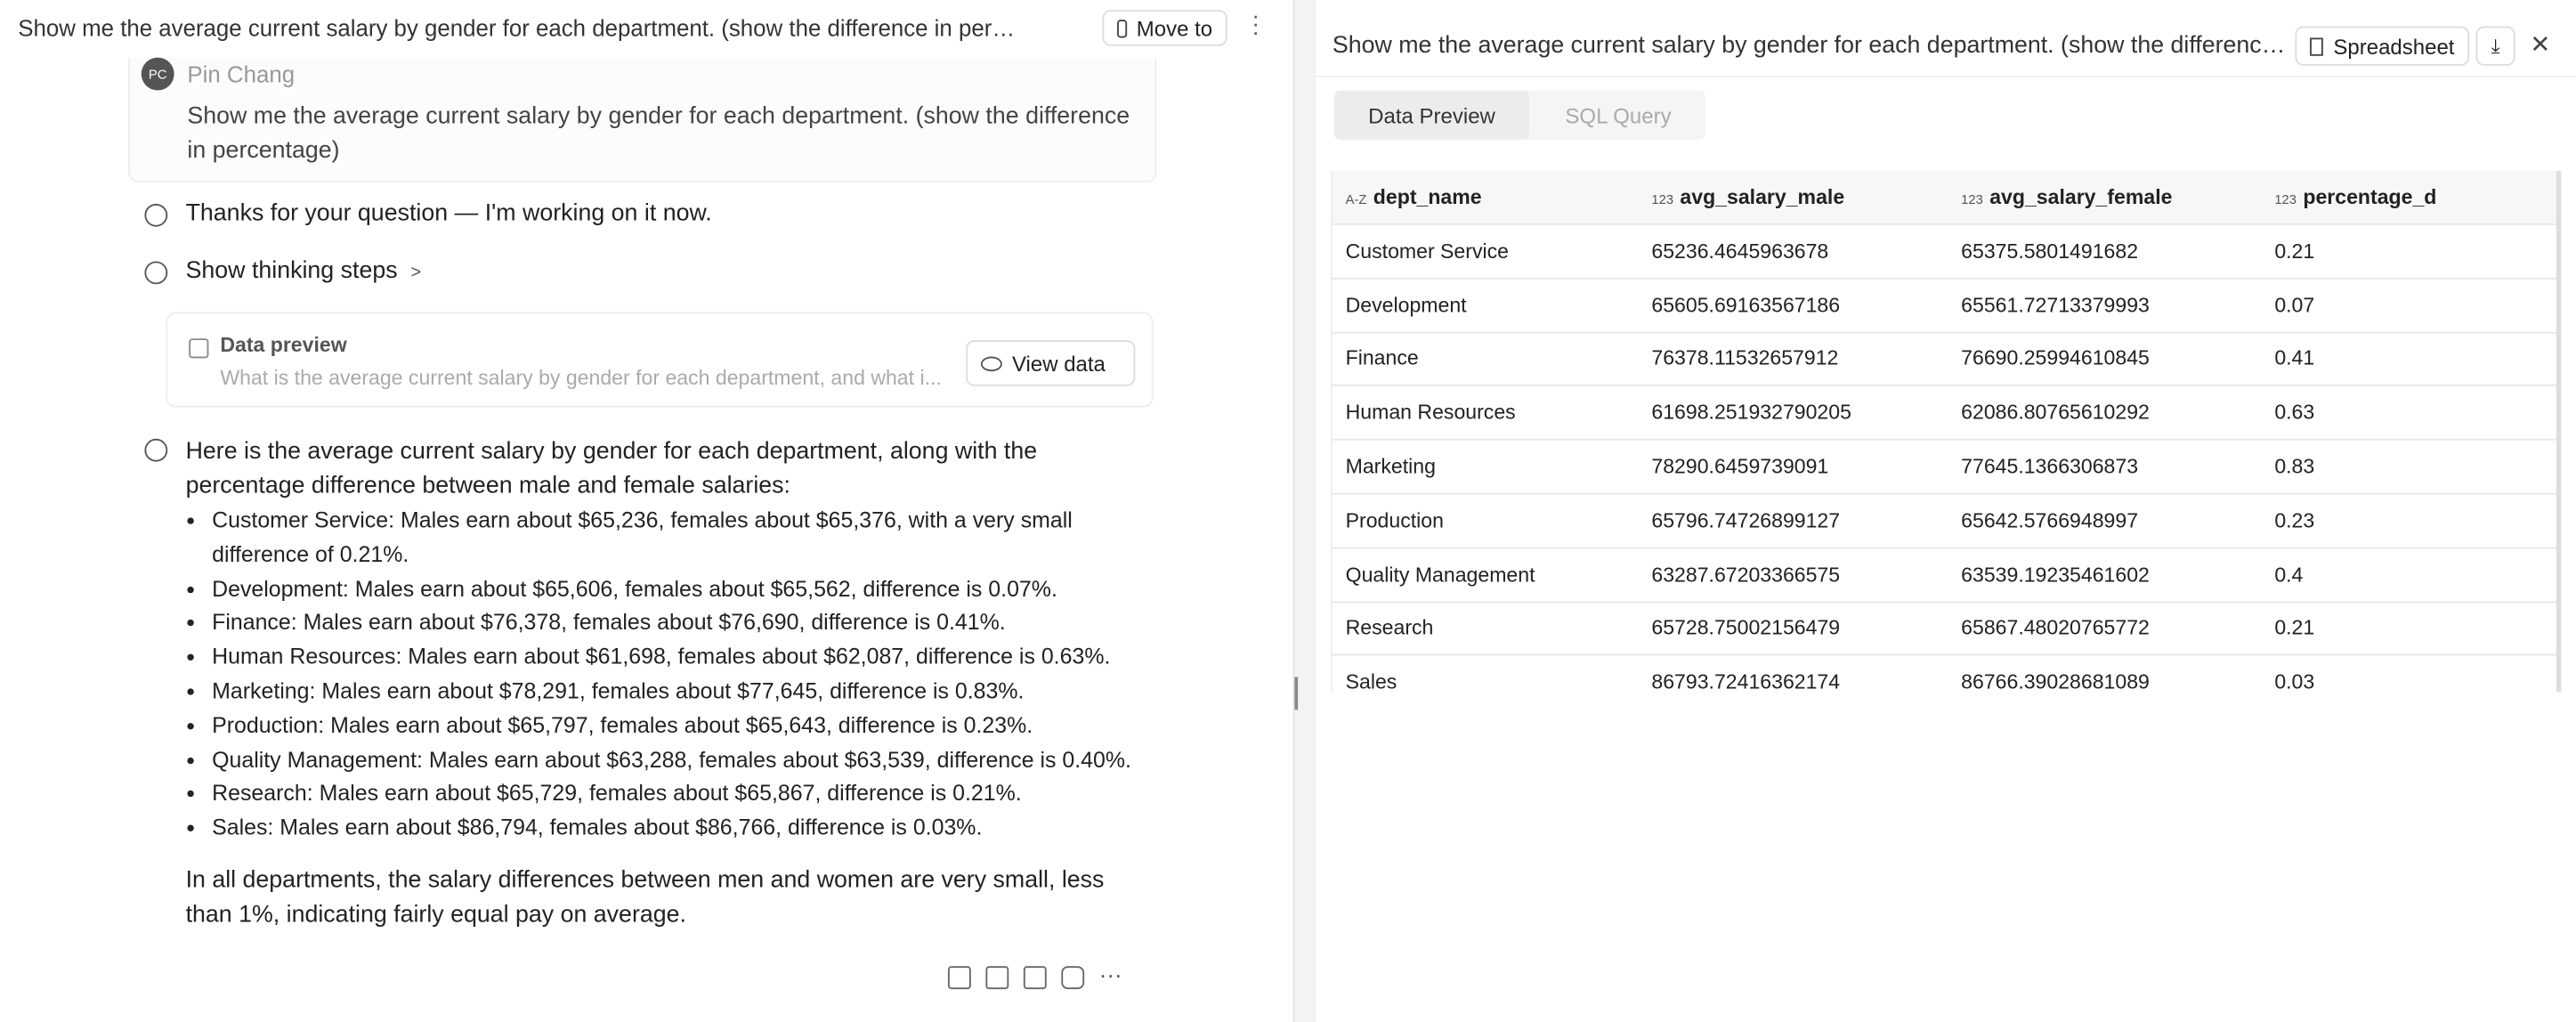 The width and height of the screenshot is (2576, 1022). I want to click on column-header: 123 percentage_d, so click(2409, 197).